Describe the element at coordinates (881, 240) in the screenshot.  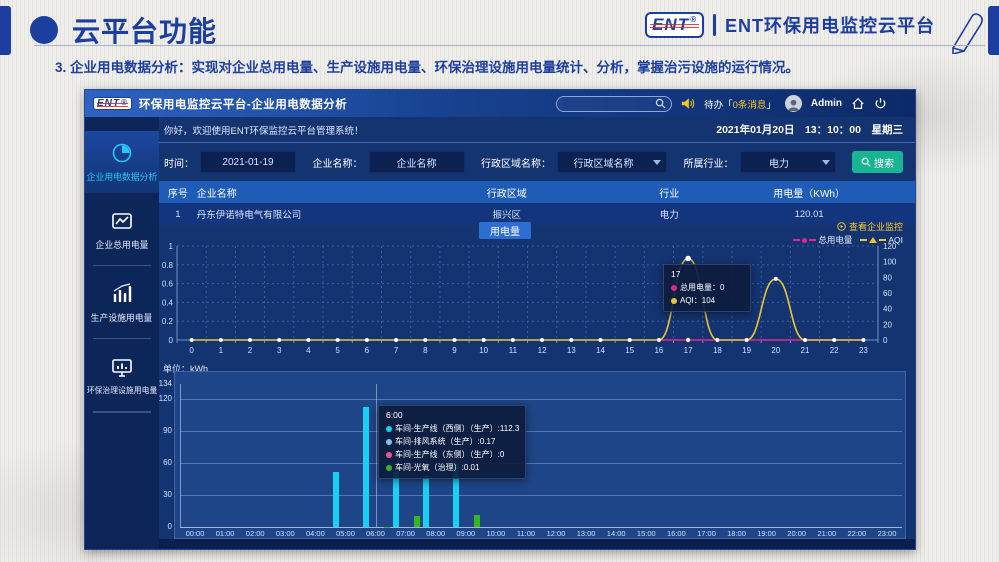
I see `legend-aqi: AQI` at that location.